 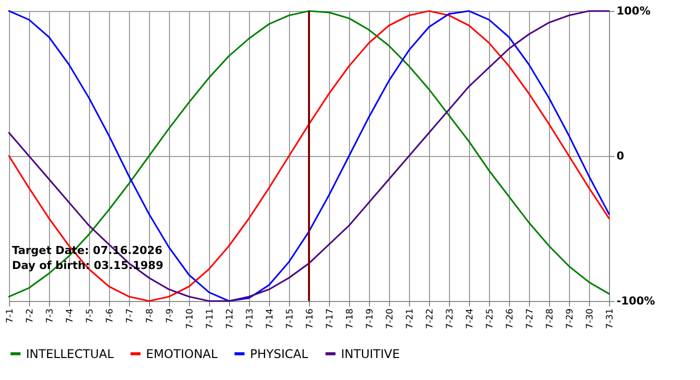 What do you see at coordinates (131, 316) in the screenshot?
I see `x-tick-label: 7-7` at bounding box center [131, 316].